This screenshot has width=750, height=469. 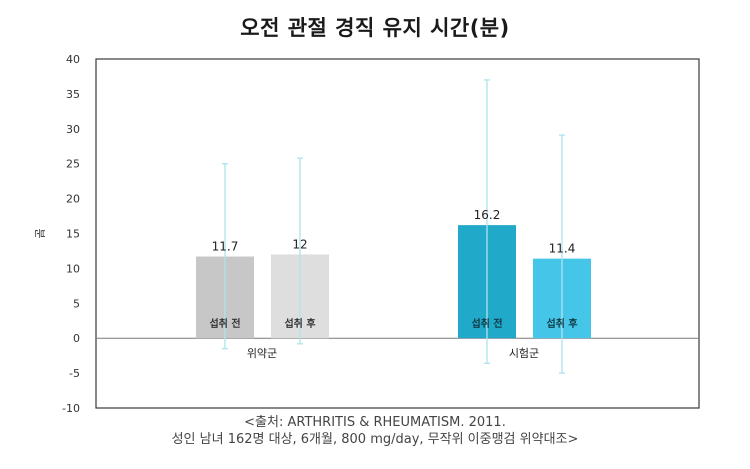 What do you see at coordinates (225, 247) in the screenshot?
I see `data-label: 11.7` at bounding box center [225, 247].